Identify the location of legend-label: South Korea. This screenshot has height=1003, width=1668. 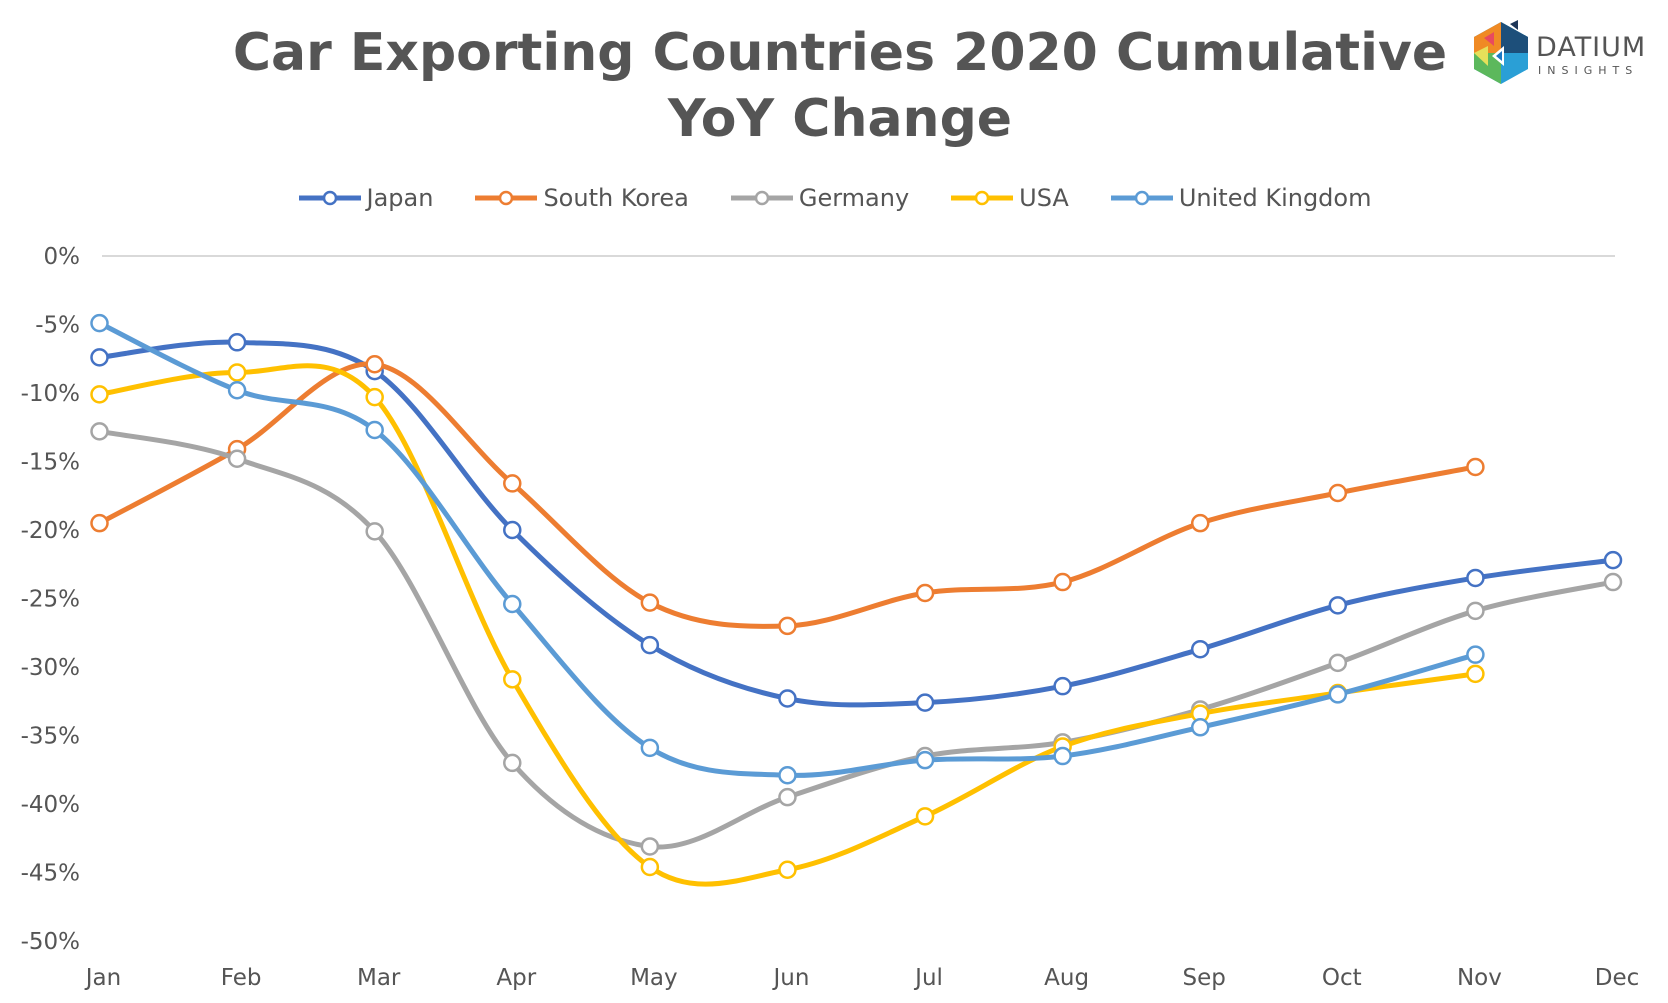
(616, 198).